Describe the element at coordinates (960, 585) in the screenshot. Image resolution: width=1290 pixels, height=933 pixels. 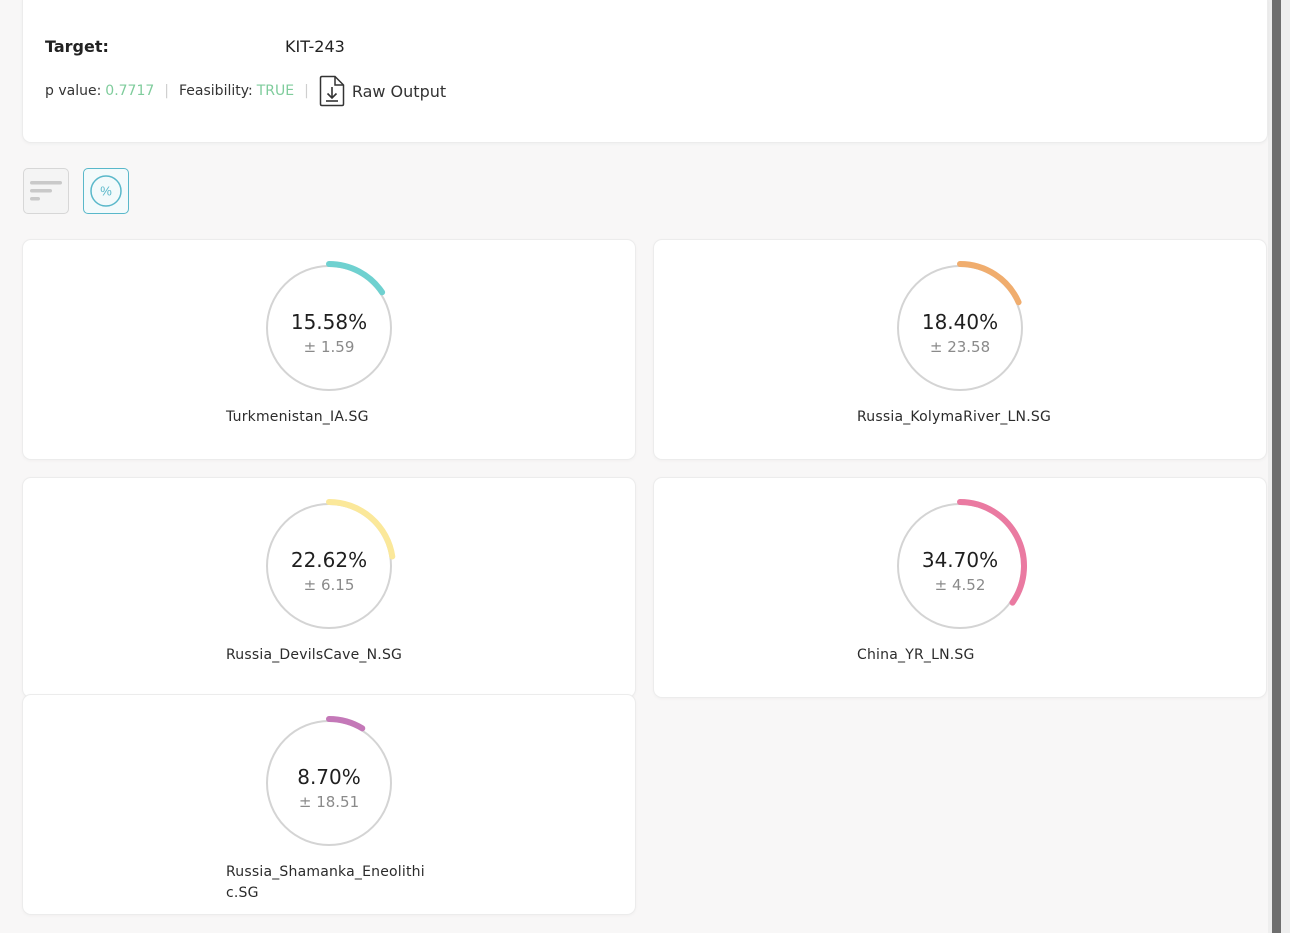
I see `error-margin: ± 4.52` at that location.